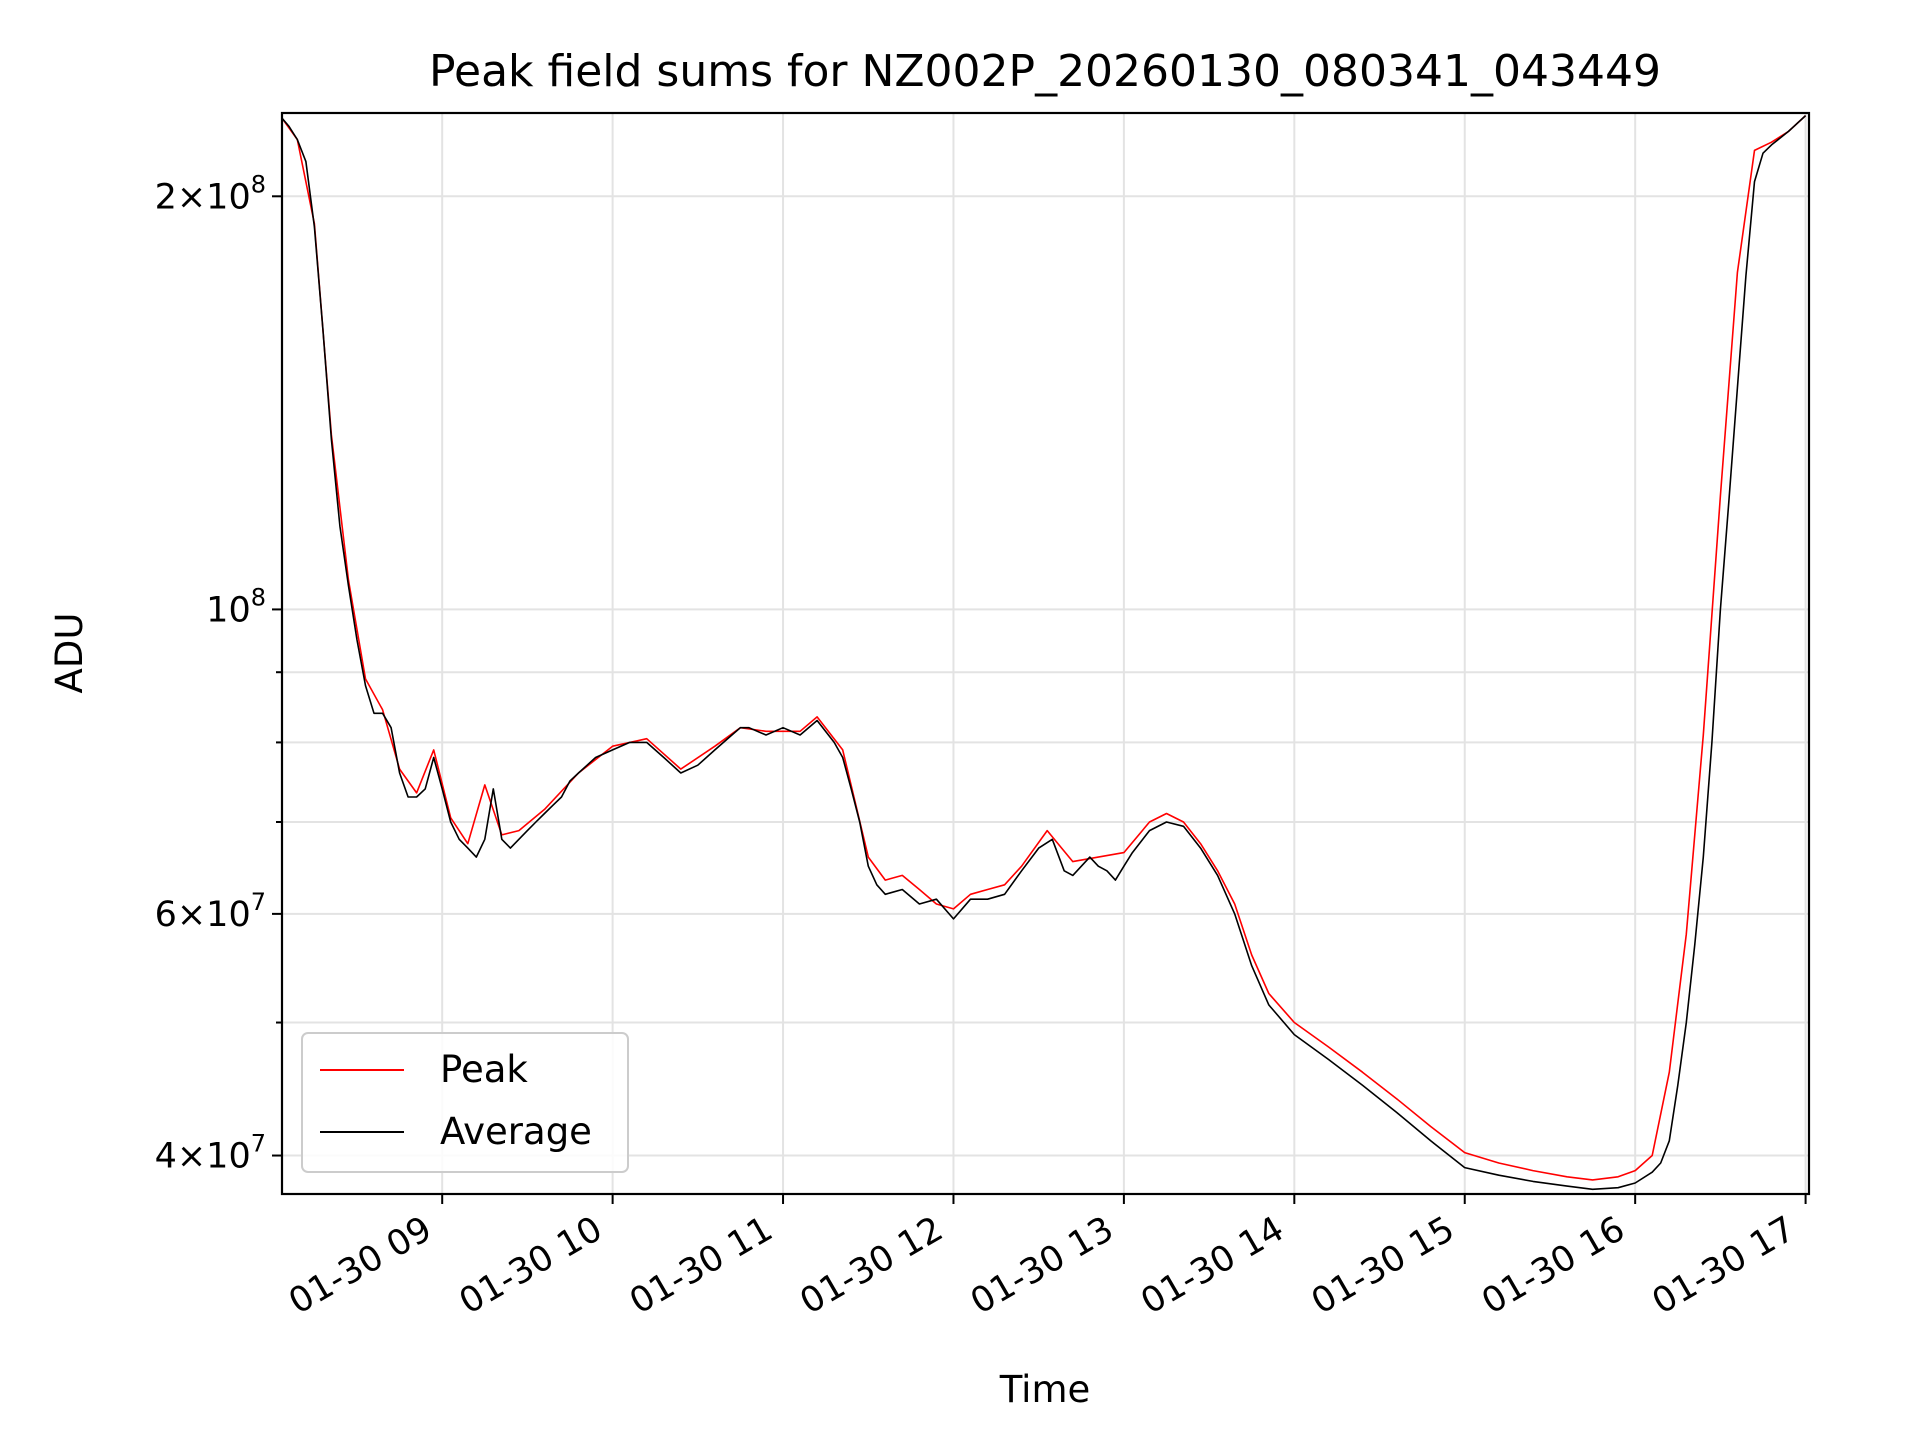 The image size is (1920, 1440). Describe the element at coordinates (210, 1153) in the screenshot. I see `y-tick-label: 4×107` at that location.